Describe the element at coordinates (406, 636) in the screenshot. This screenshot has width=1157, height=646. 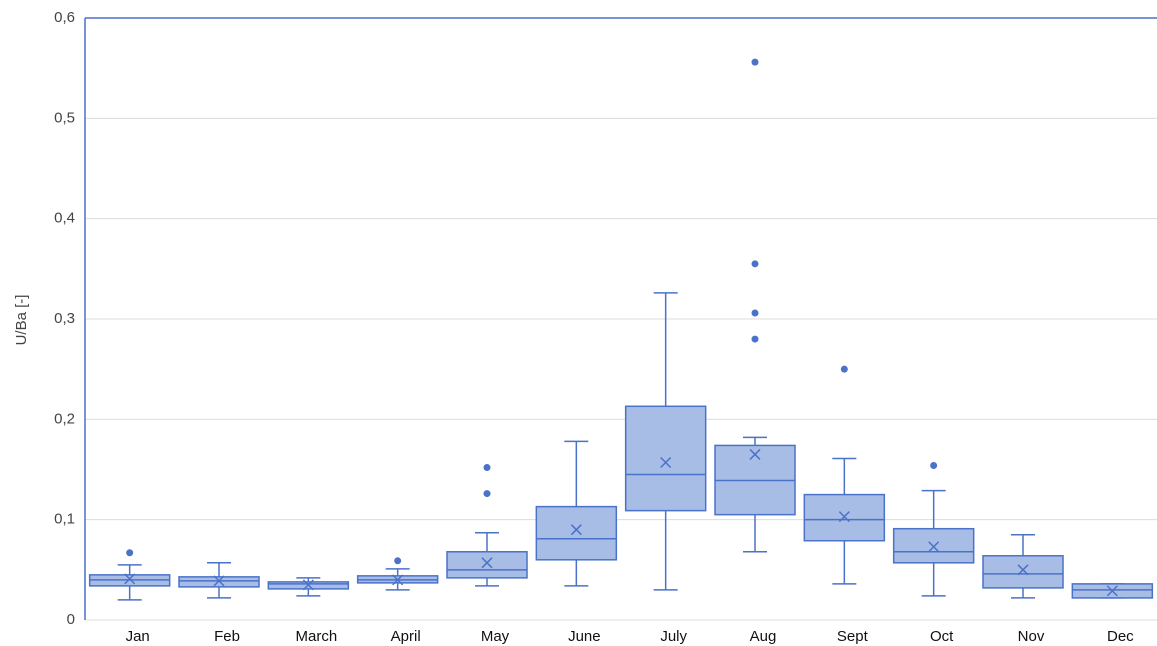
I see `x-tick-label: April` at that location.